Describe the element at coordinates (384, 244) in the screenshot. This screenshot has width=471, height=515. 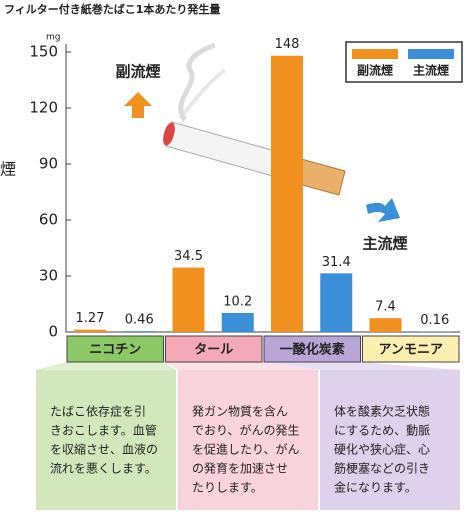
I see `annotation: 主流煙` at that location.